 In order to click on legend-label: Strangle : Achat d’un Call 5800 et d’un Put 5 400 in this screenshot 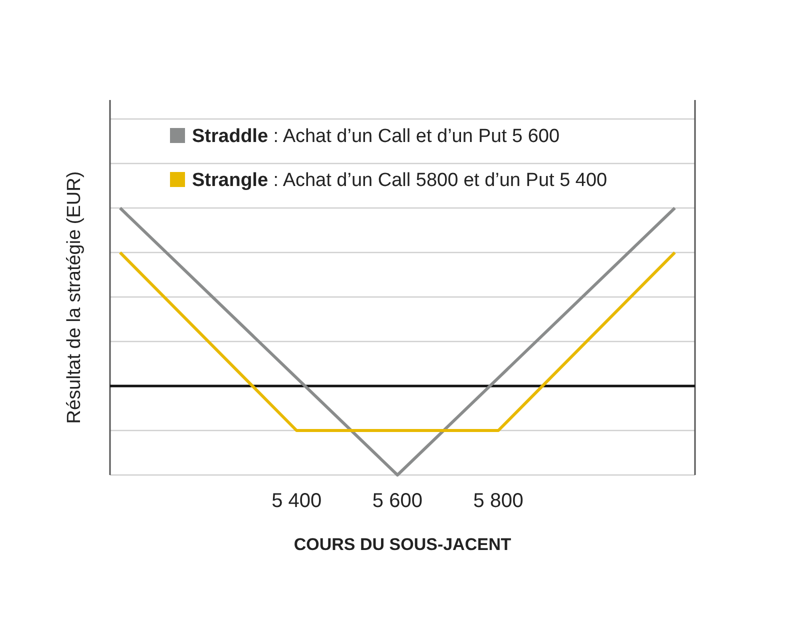, I will do `click(400, 180)`.